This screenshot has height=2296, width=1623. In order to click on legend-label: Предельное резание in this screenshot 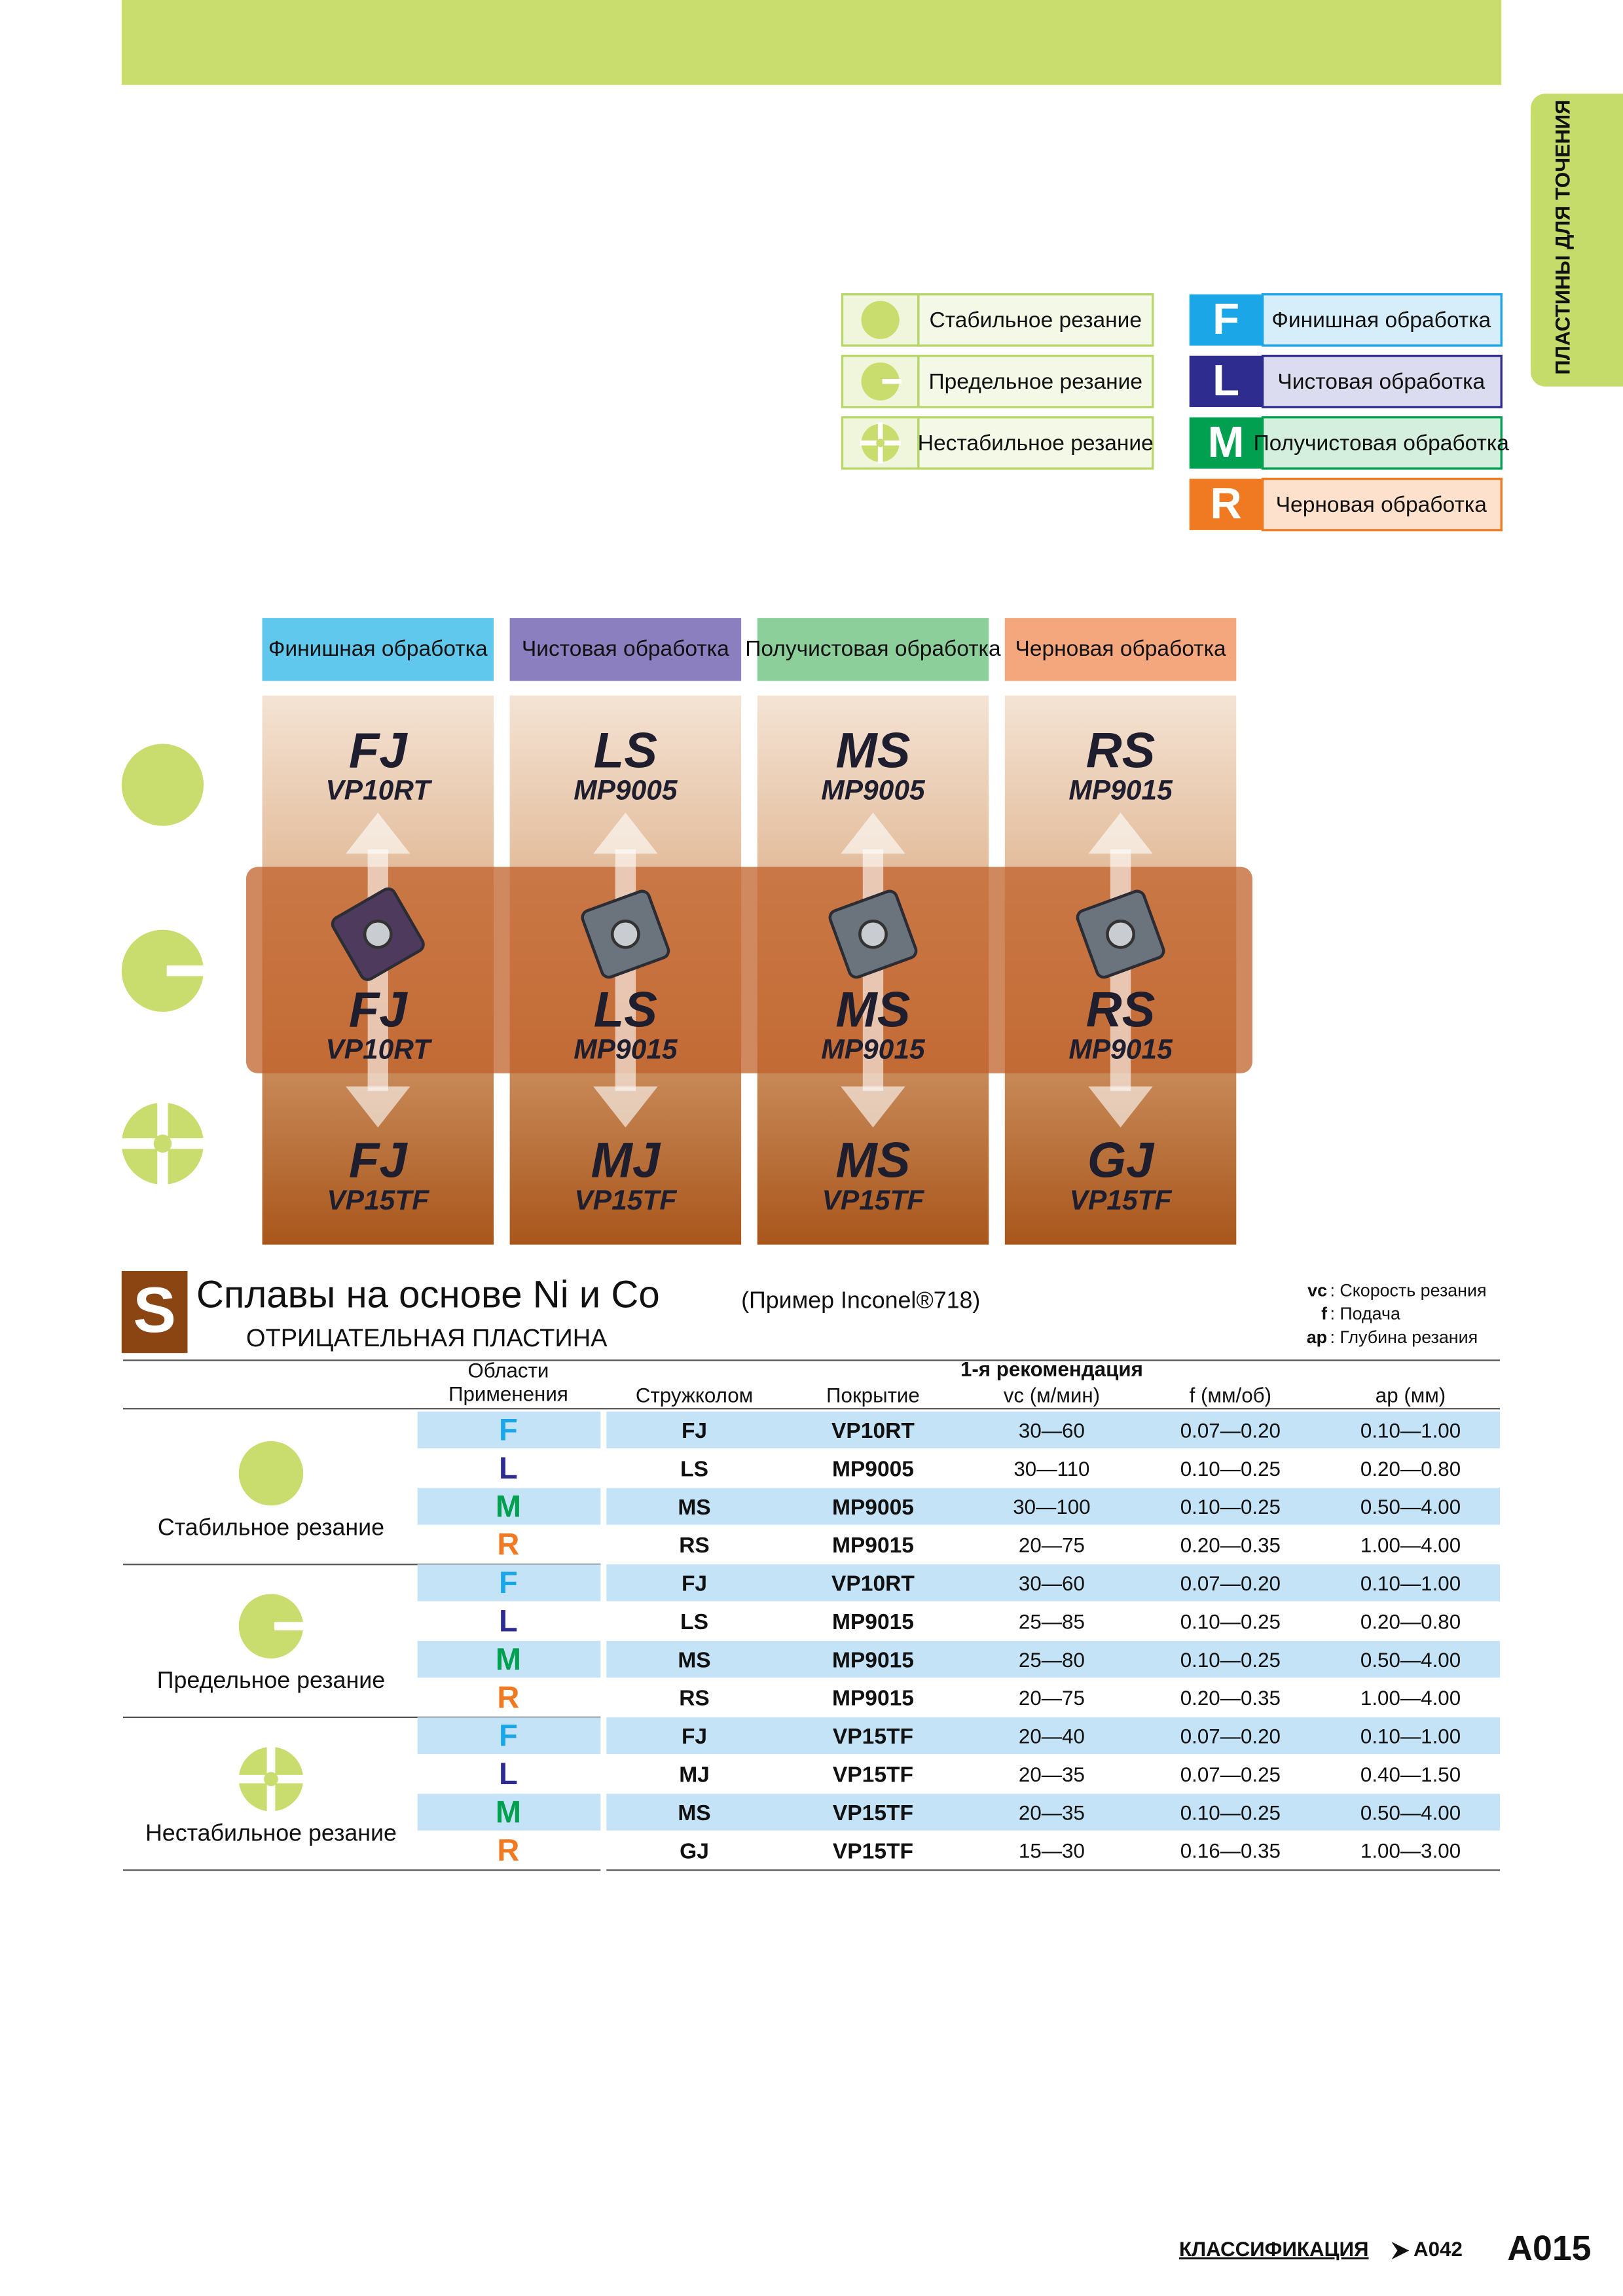, I will do `click(1036, 382)`.